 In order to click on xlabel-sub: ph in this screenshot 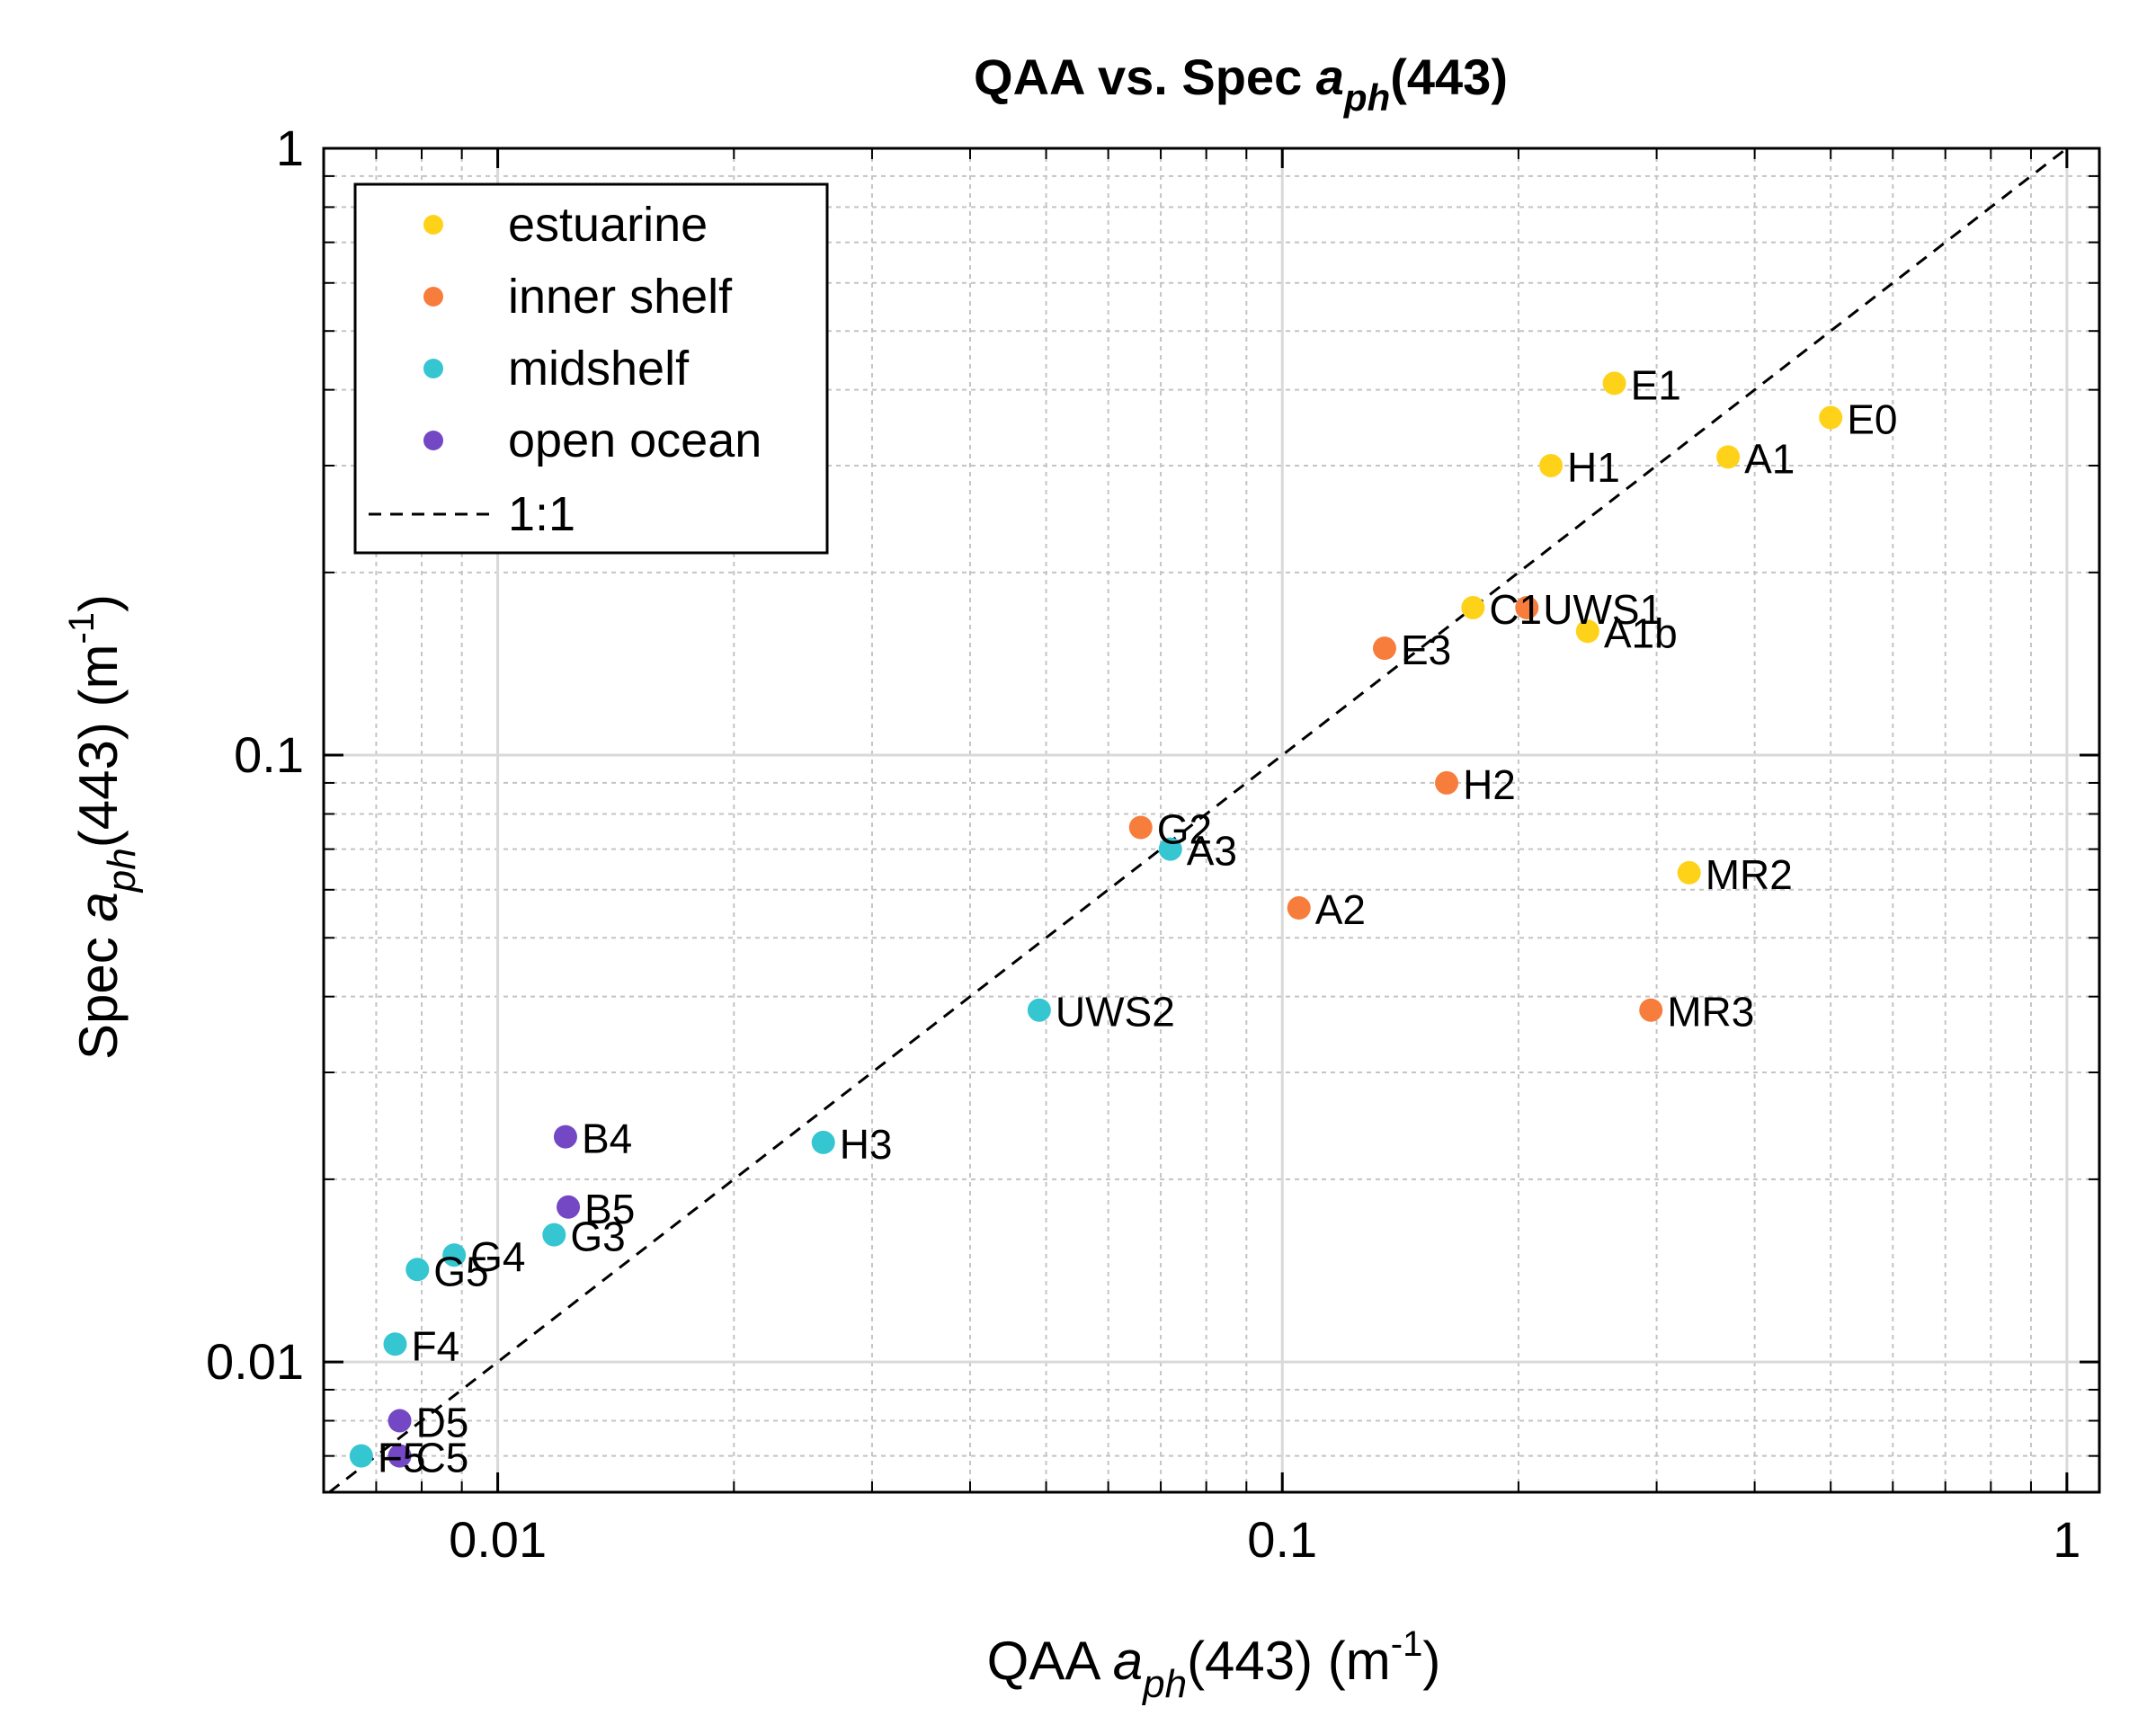, I will do `click(1164, 1684)`.